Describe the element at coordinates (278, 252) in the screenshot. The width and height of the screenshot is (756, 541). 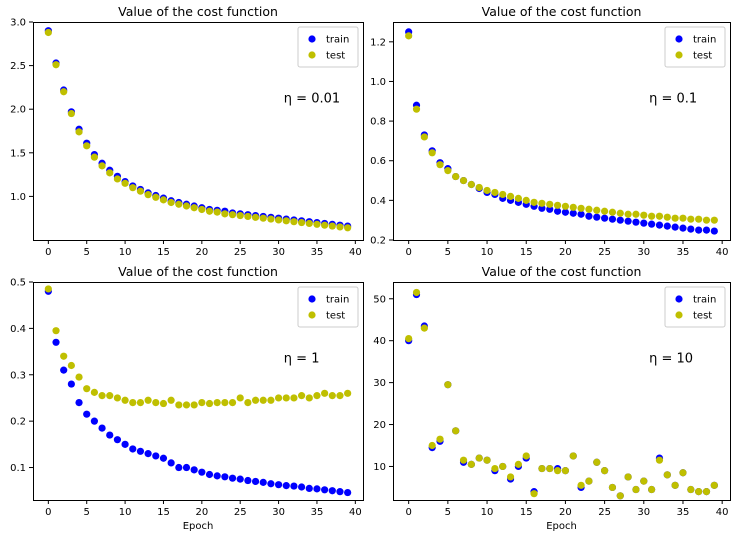
I see `x-tick-label: 30` at that location.